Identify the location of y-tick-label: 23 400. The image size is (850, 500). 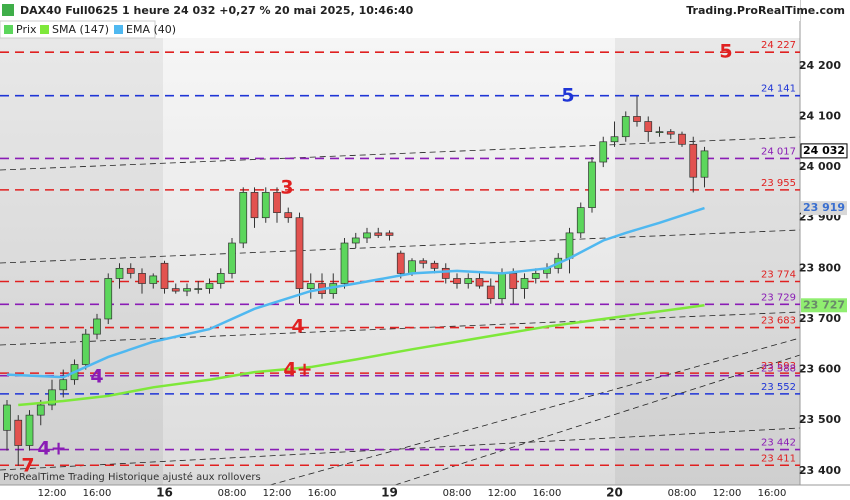
(820, 470).